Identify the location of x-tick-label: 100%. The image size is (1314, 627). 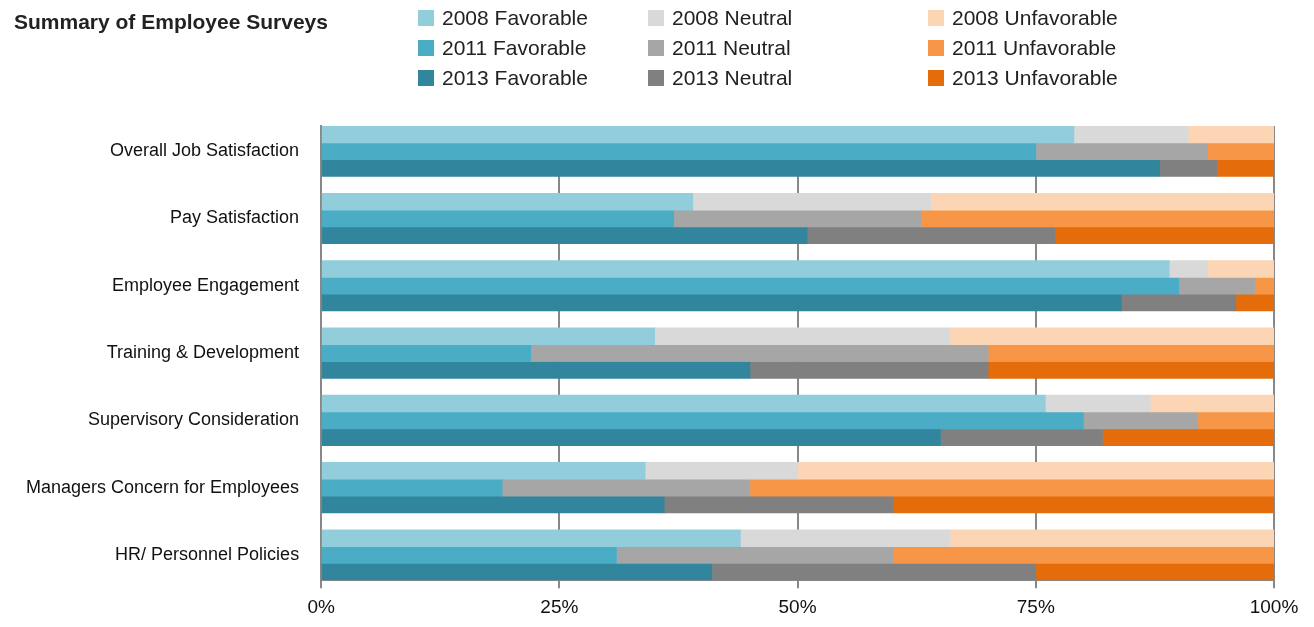
(1274, 606).